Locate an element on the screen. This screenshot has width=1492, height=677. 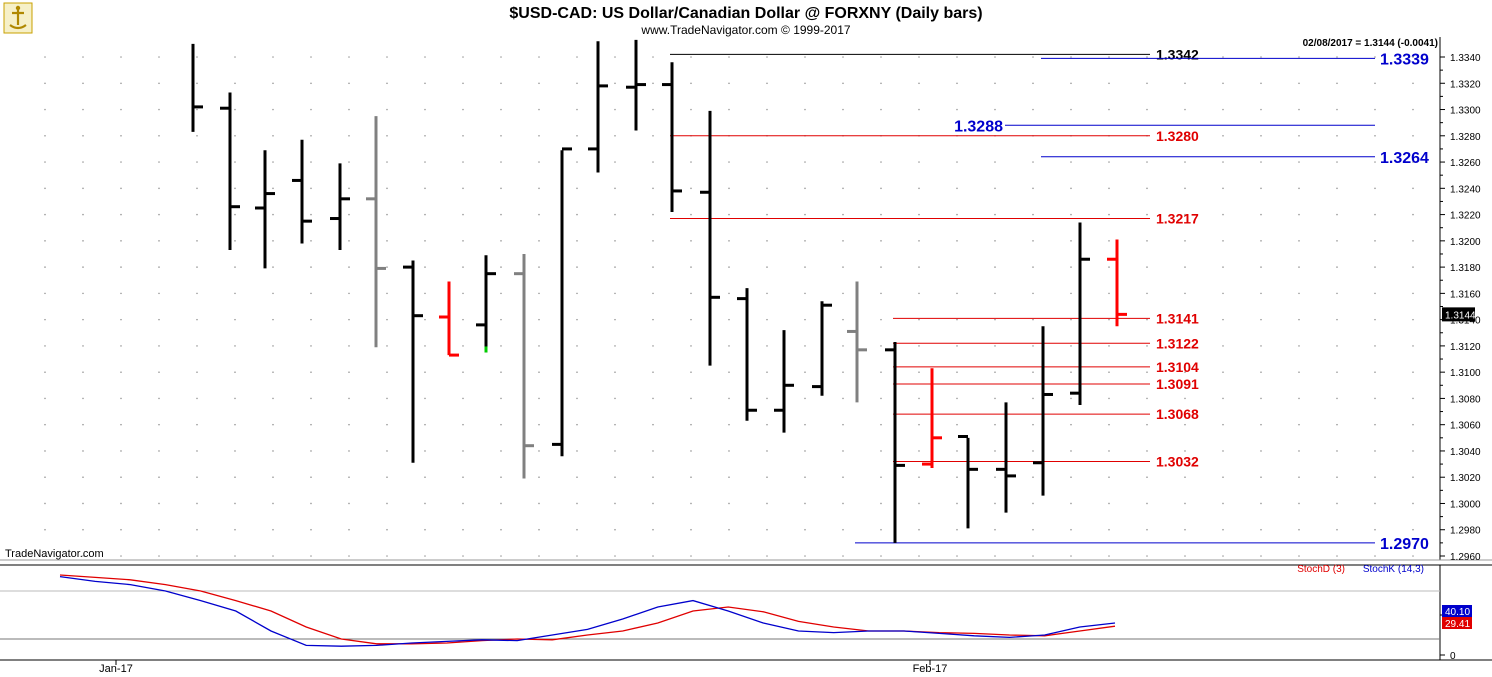
stoch-k-legend: StochK (14,3) is located at coordinates (1393, 569).